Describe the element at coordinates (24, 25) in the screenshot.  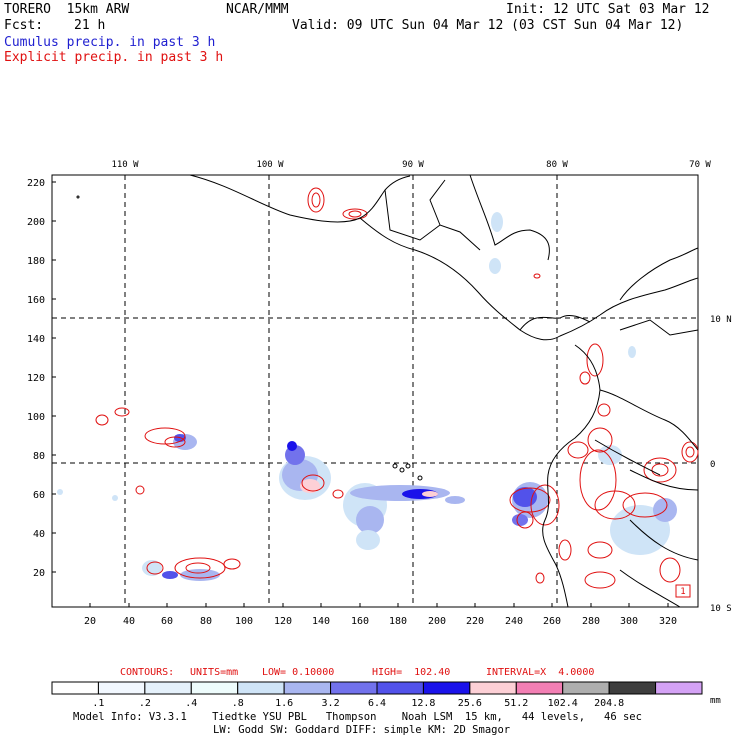
I see `forecast-label: Fcst:` at that location.